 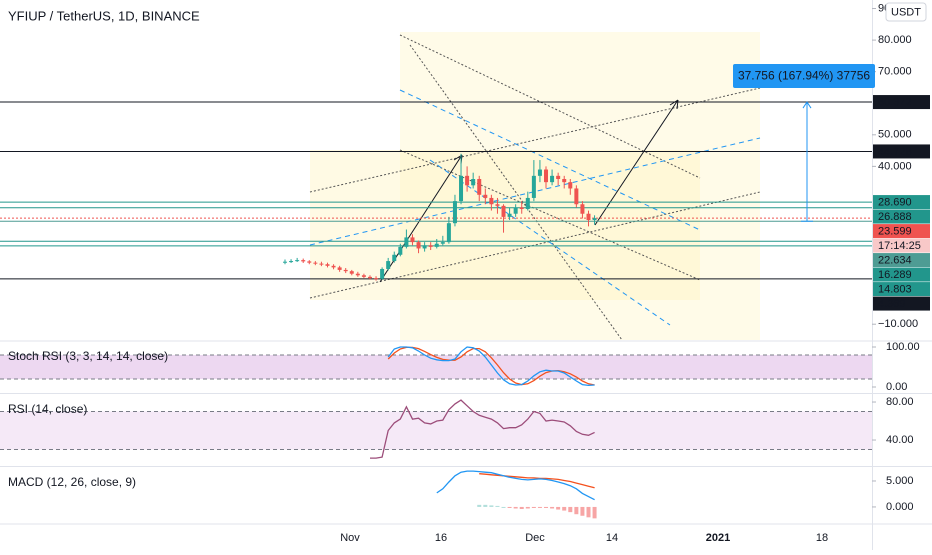 I want to click on currency-button, so click(x=906, y=12).